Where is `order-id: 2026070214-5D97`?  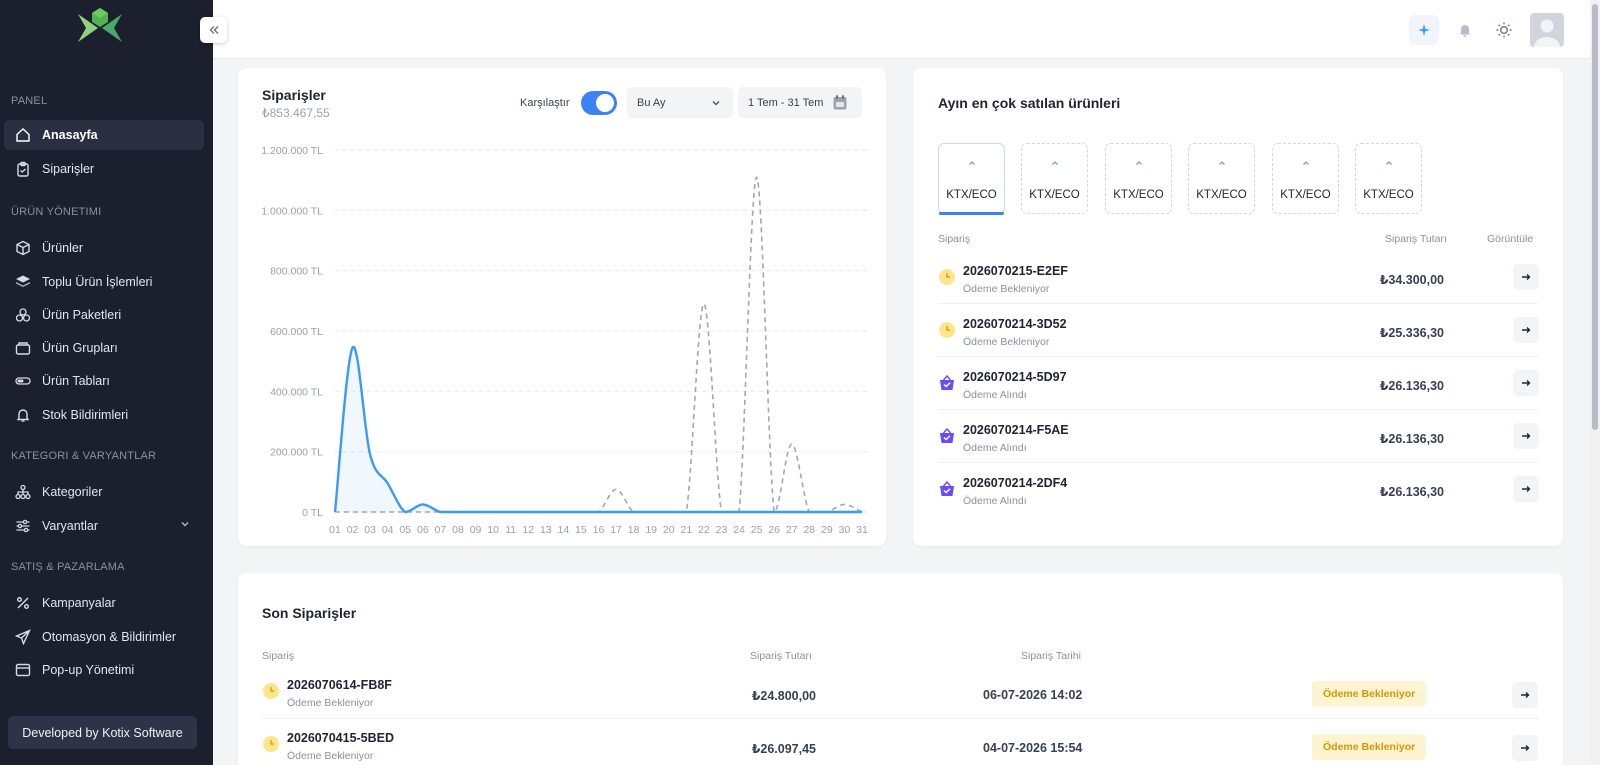 order-id: 2026070214-5D97 is located at coordinates (1015, 377).